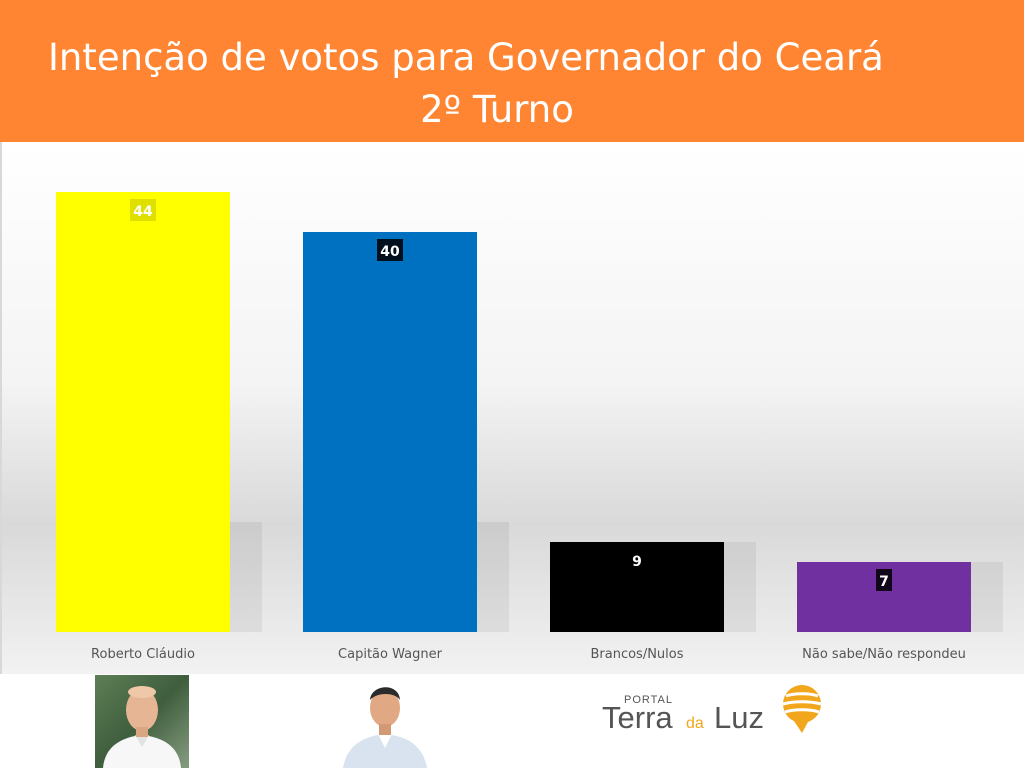 This screenshot has height=768, width=1024. Describe the element at coordinates (497, 109) in the screenshot. I see `chart-subtitle: 2º Turno` at that location.